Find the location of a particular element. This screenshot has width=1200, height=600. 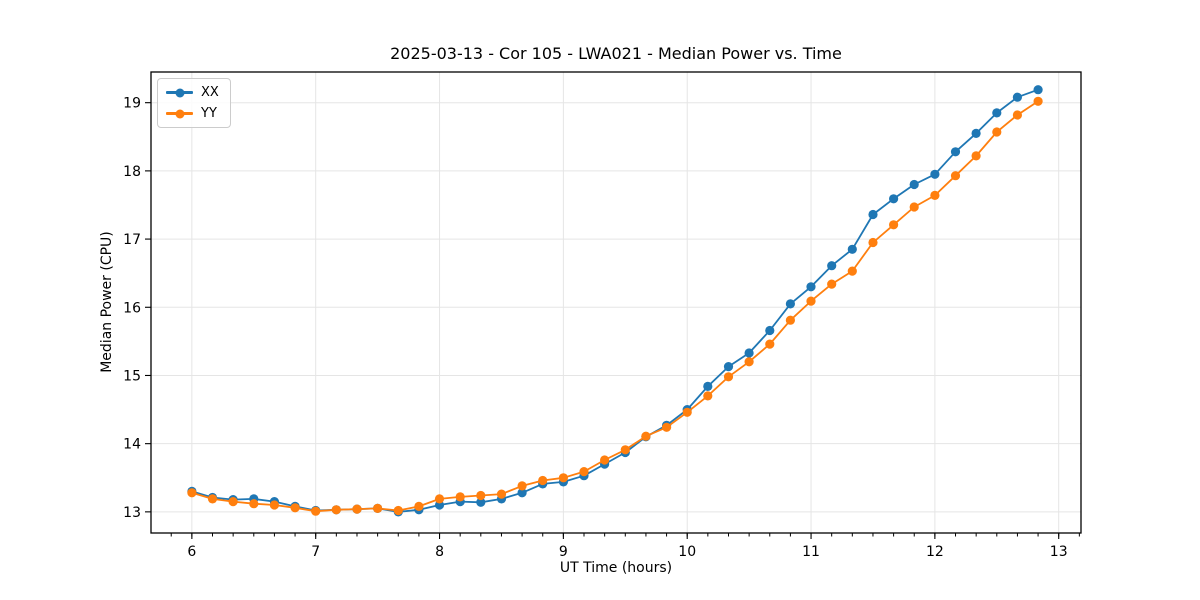

svg-text: 11 is located at coordinates (811, 552).